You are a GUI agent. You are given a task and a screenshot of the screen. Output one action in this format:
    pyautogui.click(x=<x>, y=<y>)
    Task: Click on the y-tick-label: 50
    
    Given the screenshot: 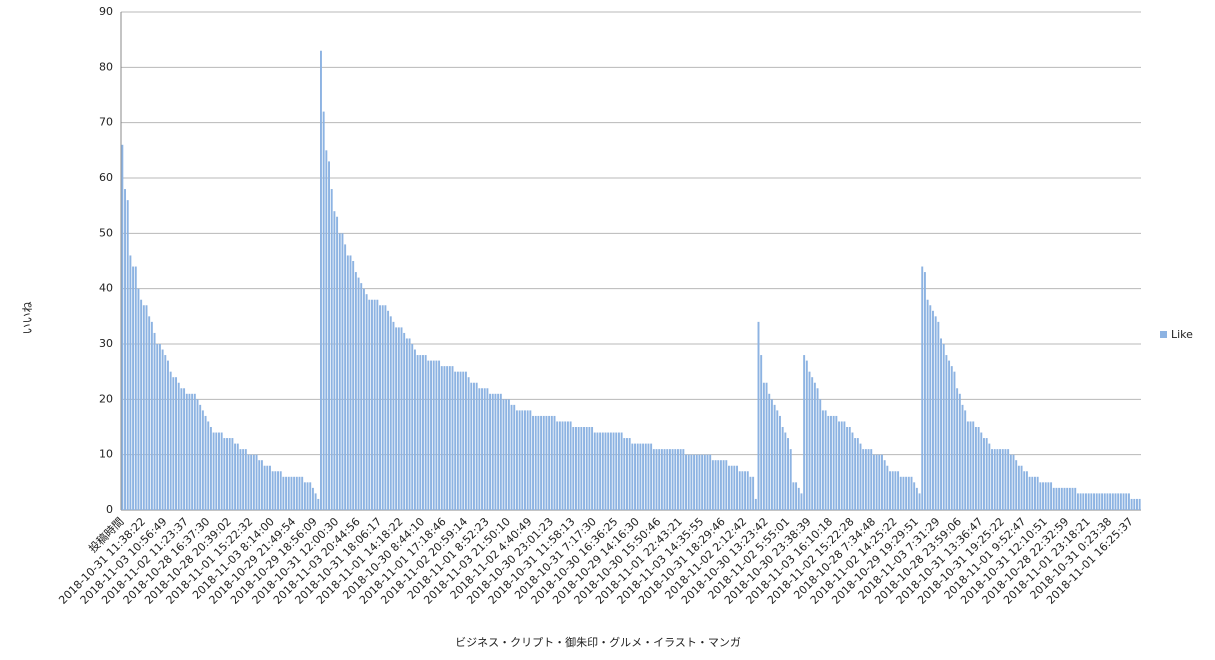 What is the action you would take?
    pyautogui.click(x=106, y=232)
    